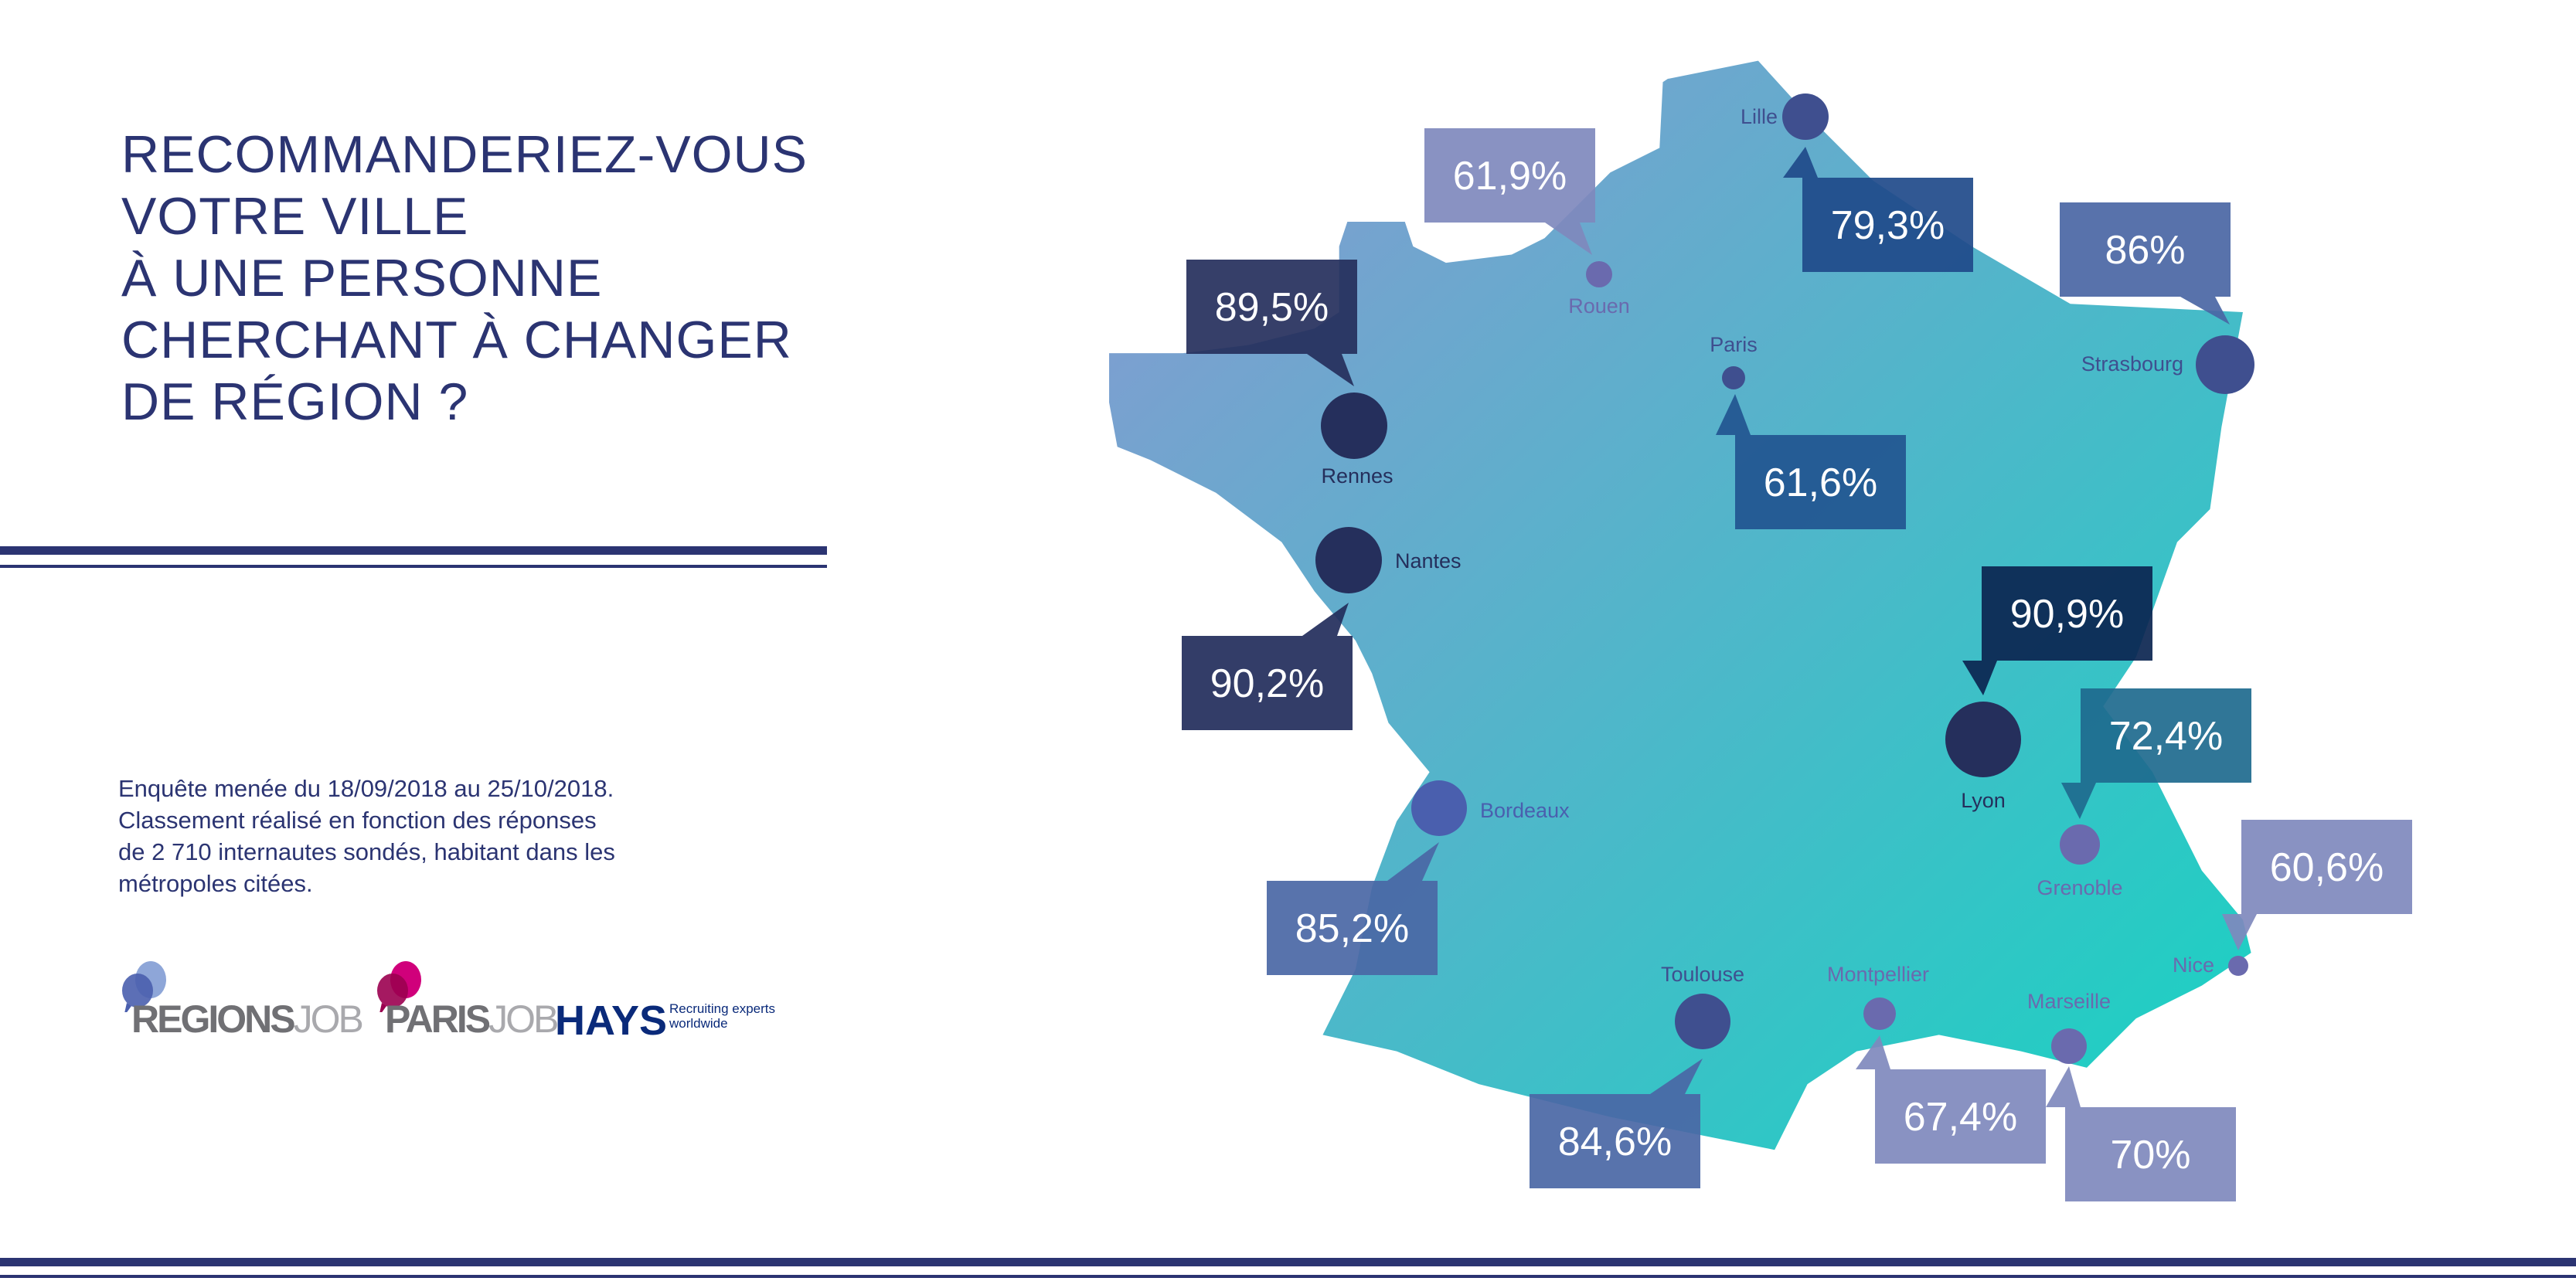  Describe the element at coordinates (413, 566) in the screenshot. I see `title-divider-thin` at that location.